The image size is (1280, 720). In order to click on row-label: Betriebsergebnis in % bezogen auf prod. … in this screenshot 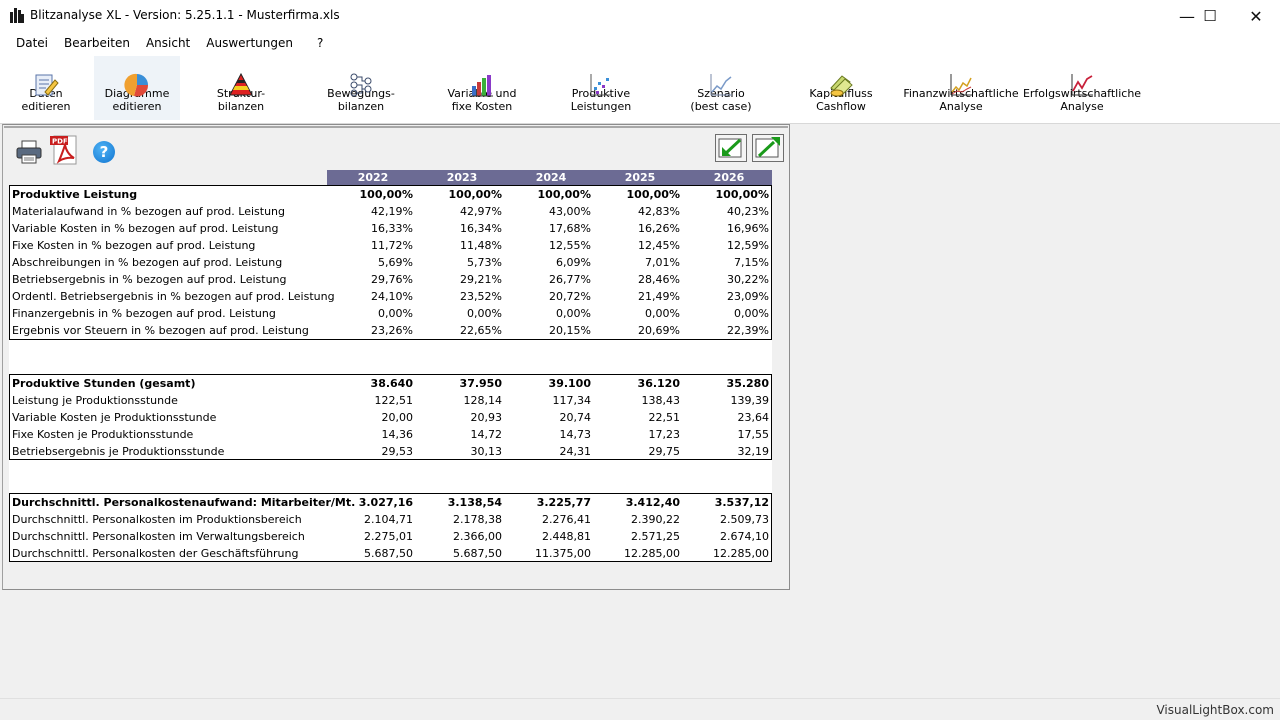, I will do `click(149, 279)`.